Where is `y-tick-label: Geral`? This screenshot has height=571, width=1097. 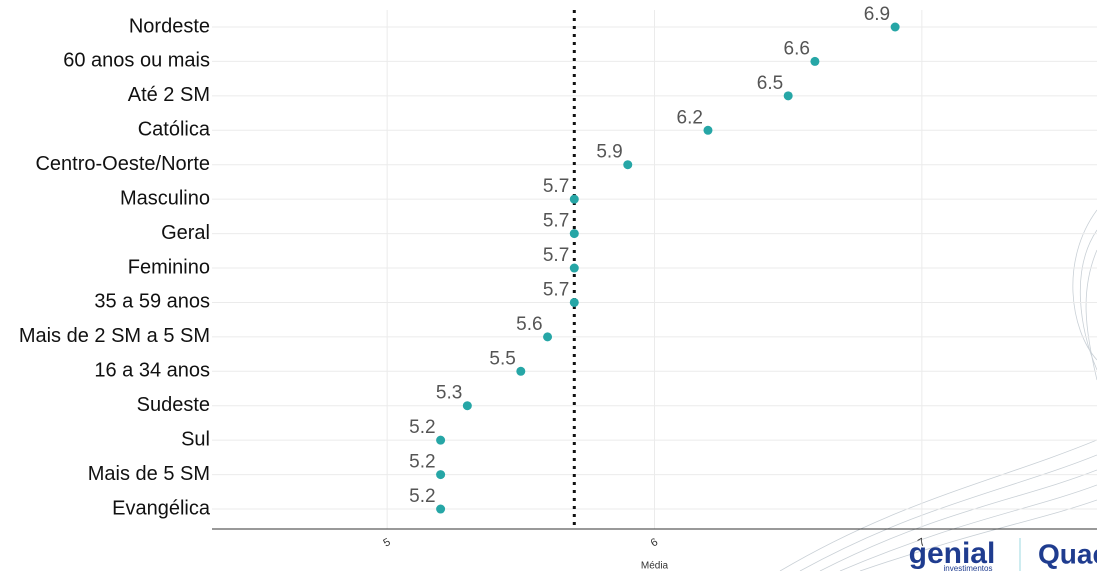 y-tick-label: Geral is located at coordinates (185, 233).